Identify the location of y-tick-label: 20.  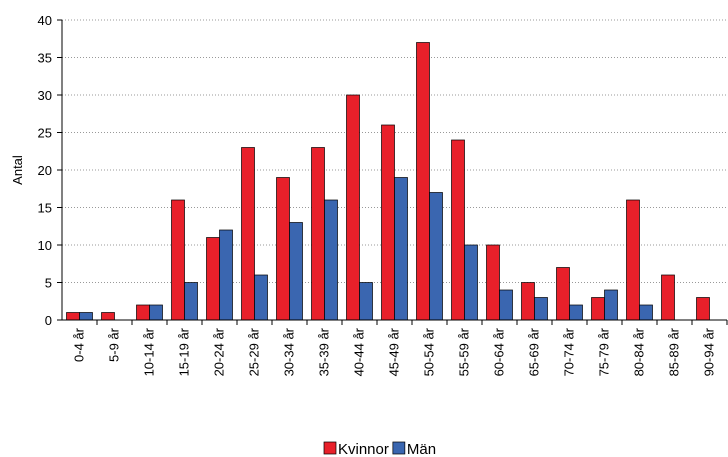
(45, 170).